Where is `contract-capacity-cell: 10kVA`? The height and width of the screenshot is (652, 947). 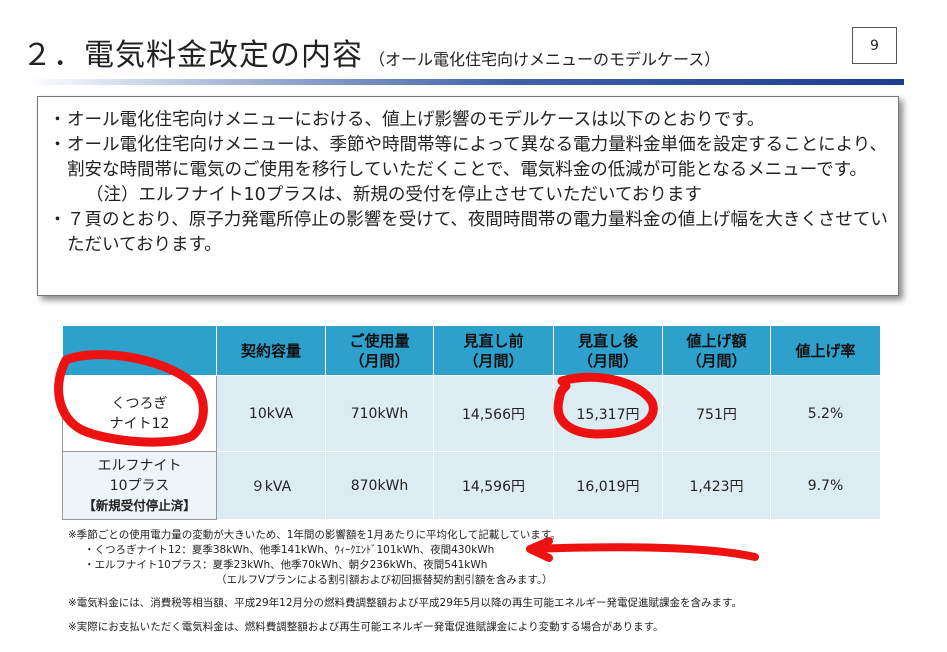 contract-capacity-cell: 10kVA is located at coordinates (271, 413).